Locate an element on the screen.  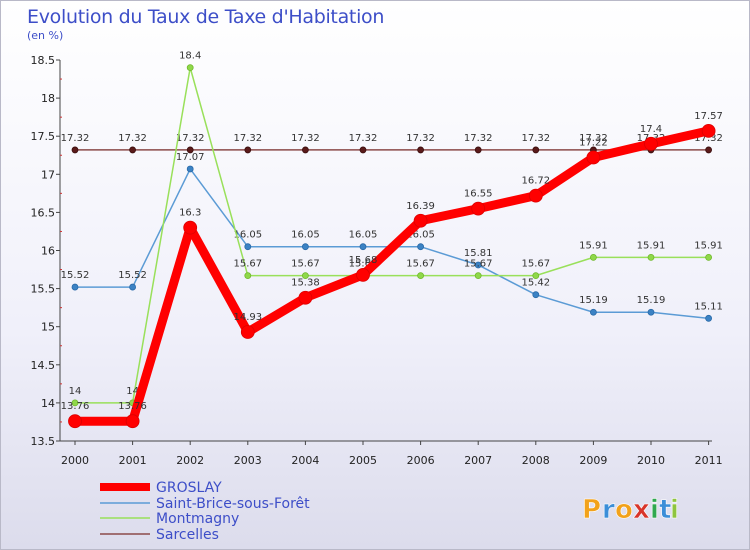
y-tick-label: 15 is located at coordinates (48, 327).